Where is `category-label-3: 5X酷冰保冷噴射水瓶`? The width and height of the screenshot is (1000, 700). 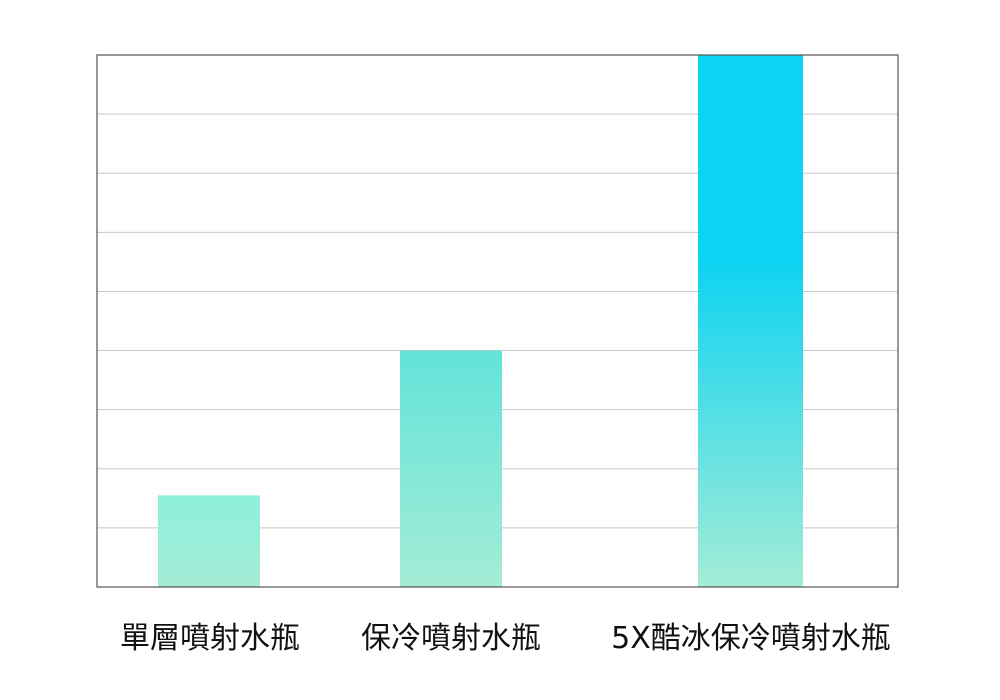
category-label-3: 5X酷冰保冷噴射水瓶 is located at coordinates (751, 638).